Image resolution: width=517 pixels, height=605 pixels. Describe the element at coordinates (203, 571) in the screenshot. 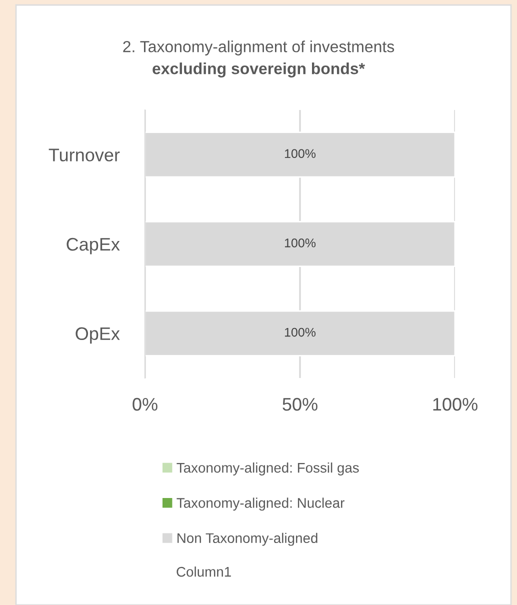

I see `text: Column1` at that location.